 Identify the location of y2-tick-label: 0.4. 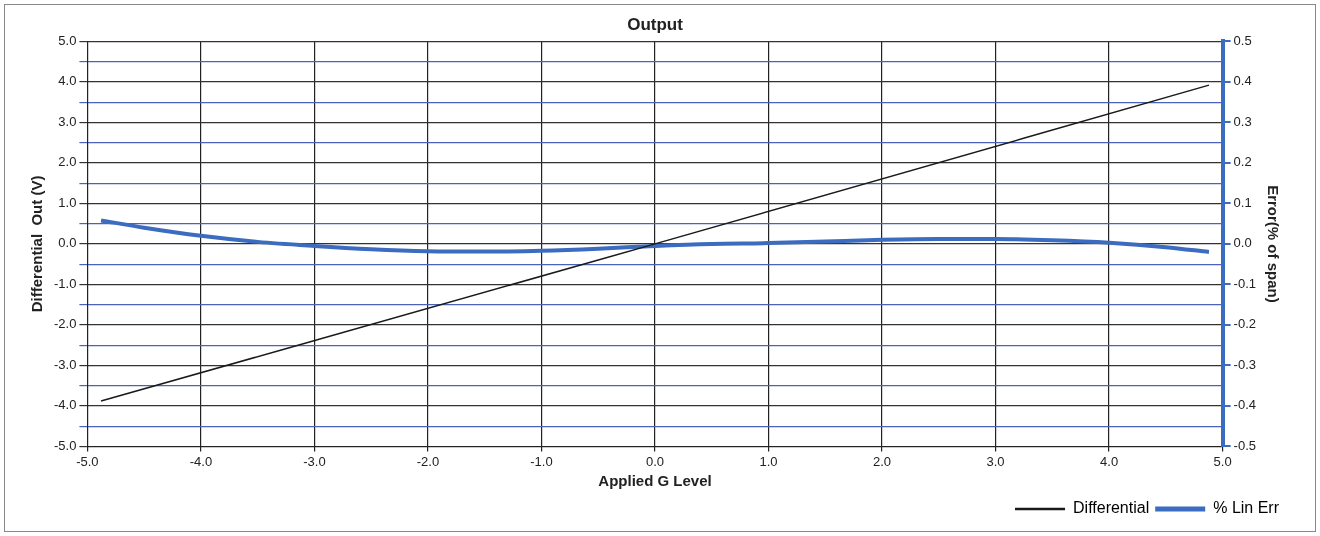
(1242, 81).